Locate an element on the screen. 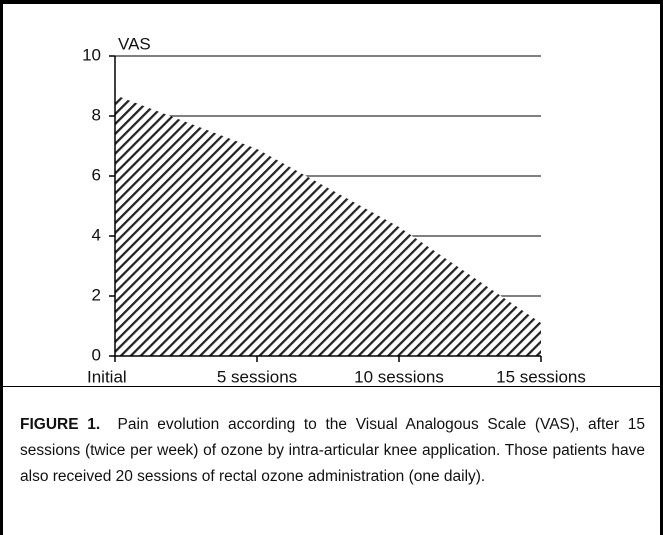 This screenshot has height=535, width=663. y-tick-label: 2 is located at coordinates (96, 294).